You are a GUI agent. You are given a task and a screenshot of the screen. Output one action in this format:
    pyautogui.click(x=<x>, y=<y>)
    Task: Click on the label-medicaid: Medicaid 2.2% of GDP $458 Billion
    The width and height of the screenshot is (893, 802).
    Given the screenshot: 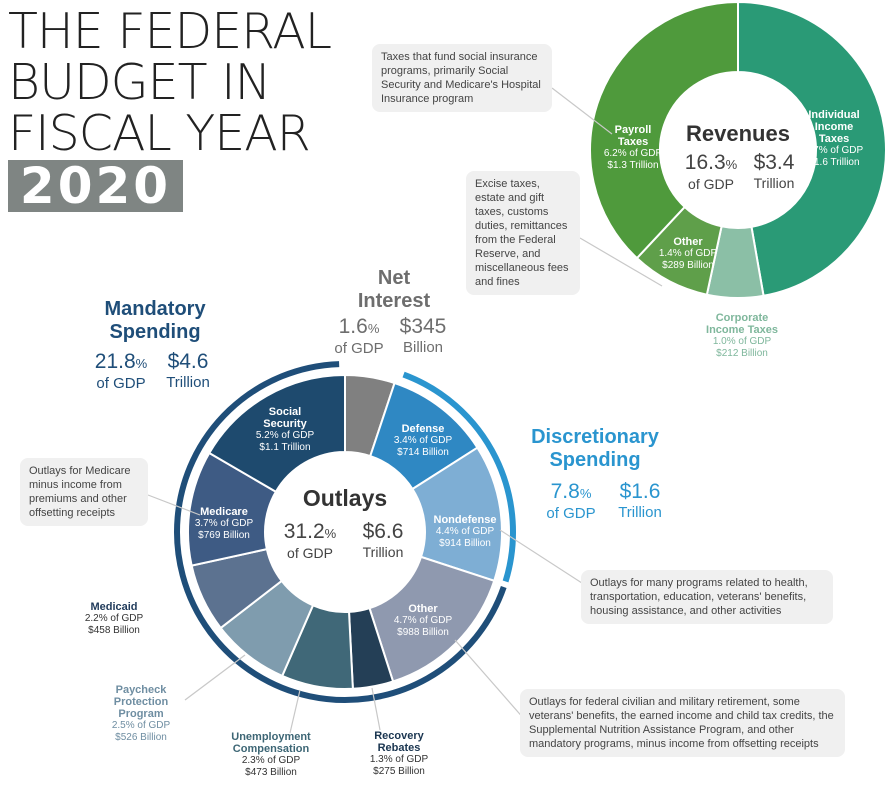 What is the action you would take?
    pyautogui.click(x=114, y=619)
    